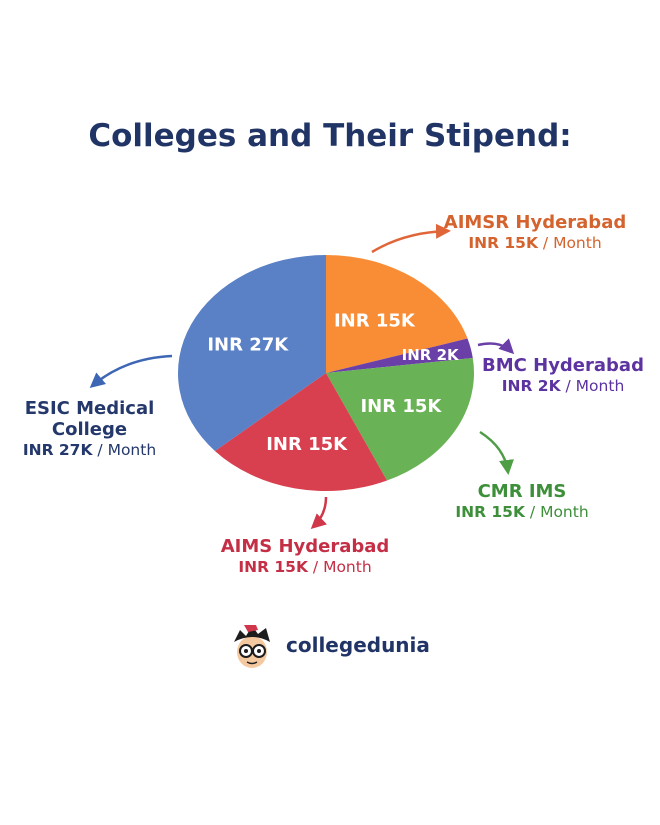 The height and width of the screenshot is (825, 660). Describe the element at coordinates (342, 567) in the screenshot. I see `callout-aims-period: / Month` at that location.